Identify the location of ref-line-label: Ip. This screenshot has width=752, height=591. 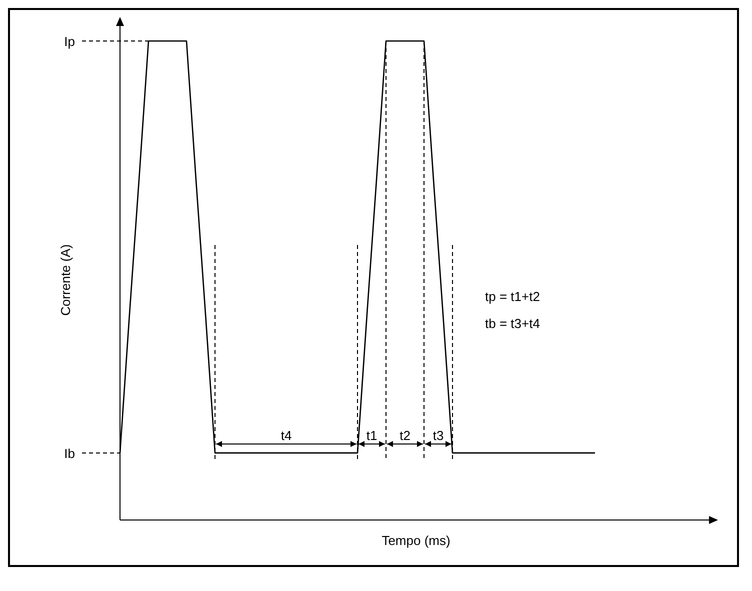
(69, 41).